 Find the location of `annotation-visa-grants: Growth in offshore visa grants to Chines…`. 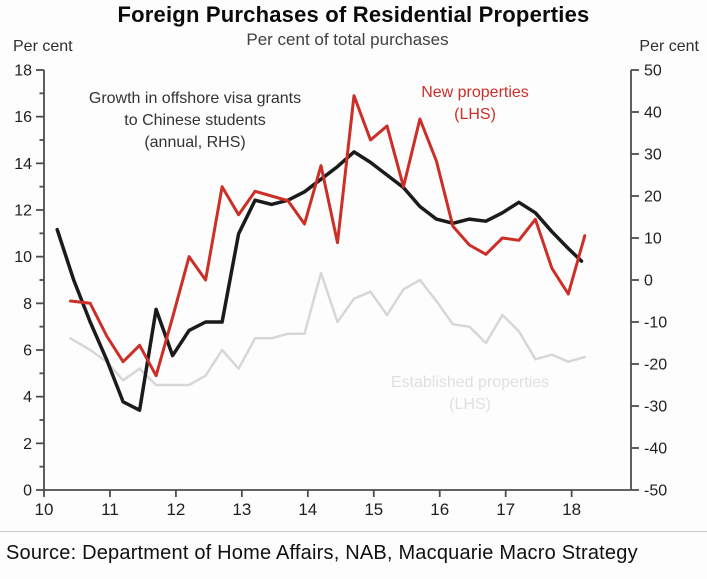

annotation-visa-grants: Growth in offshore visa grants to Chines… is located at coordinates (195, 120).